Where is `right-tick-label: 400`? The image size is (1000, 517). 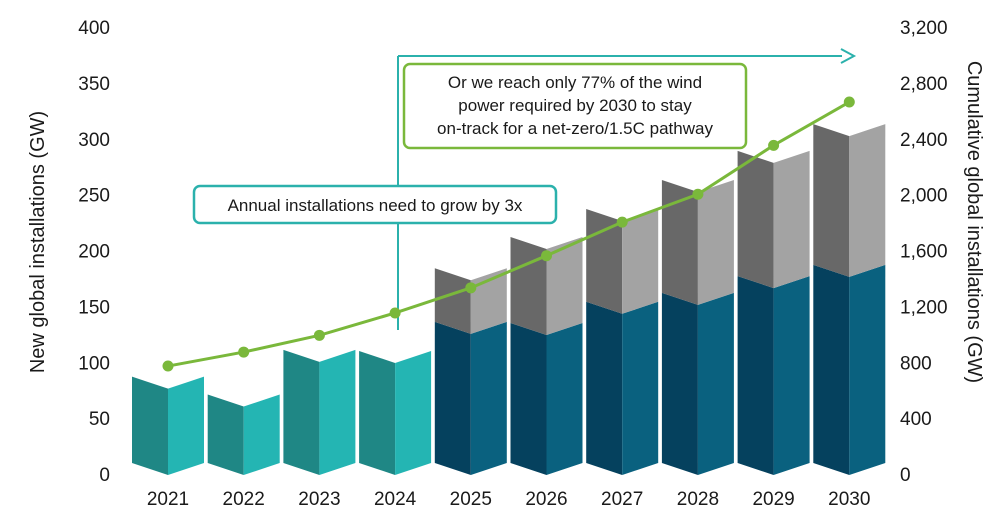 right-tick-label: 400 is located at coordinates (916, 419).